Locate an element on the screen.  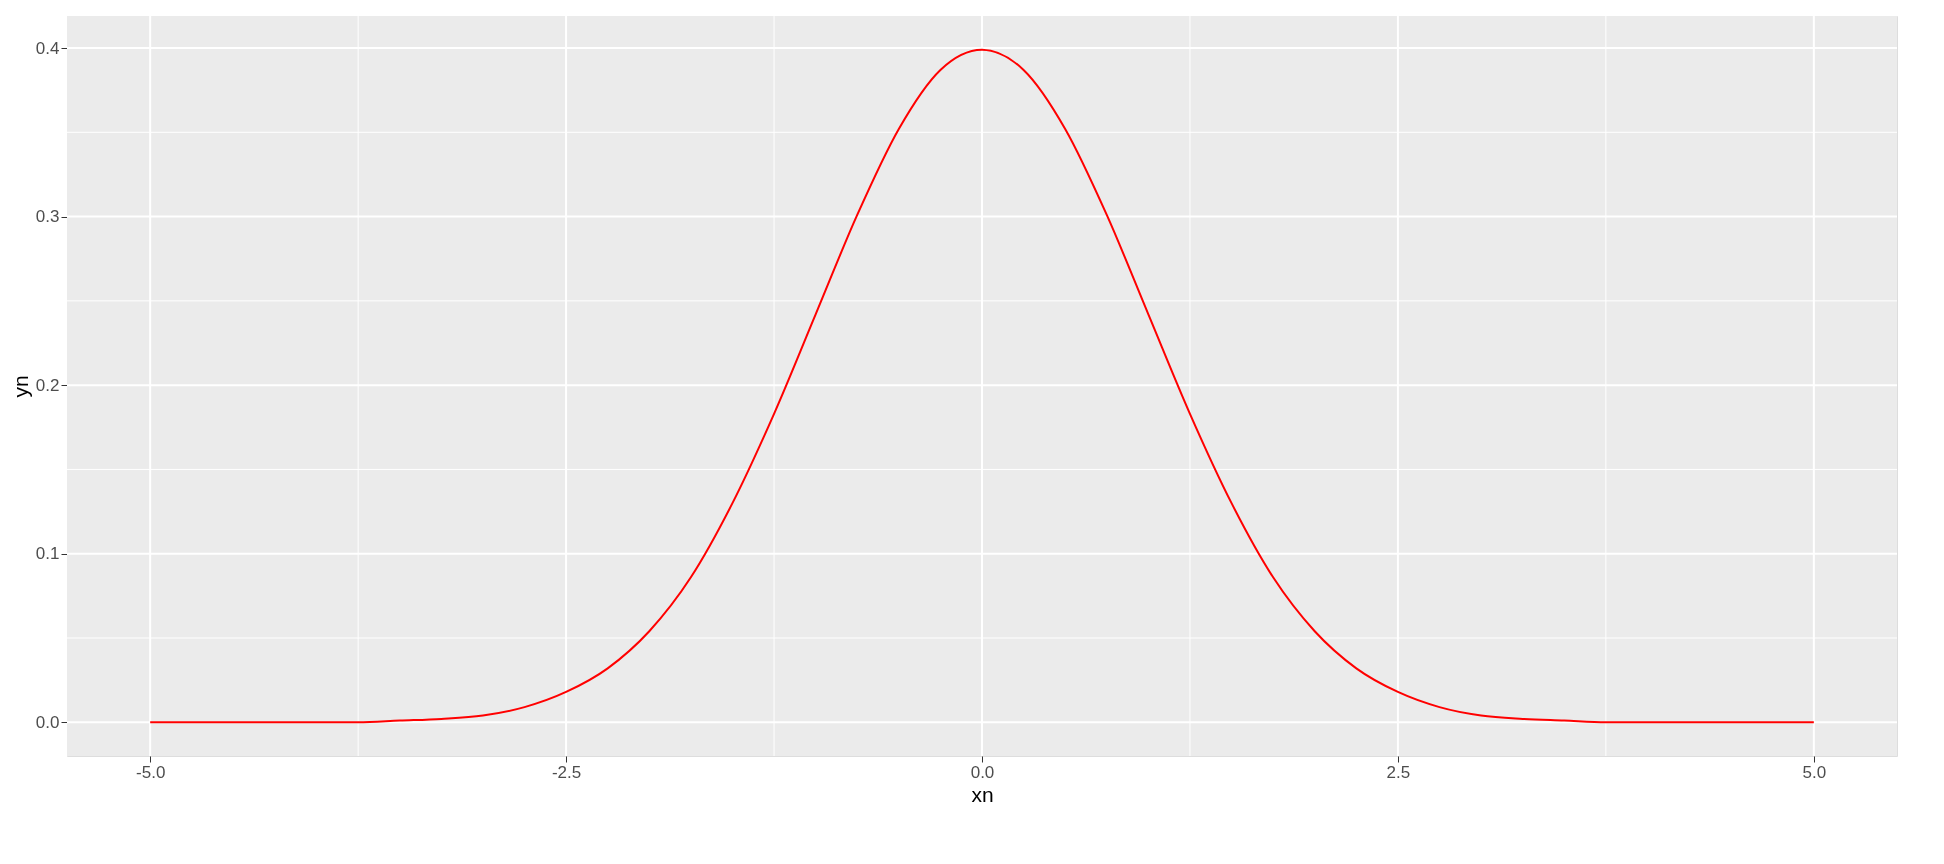
y-axis-title: yn is located at coordinates (20, 386).